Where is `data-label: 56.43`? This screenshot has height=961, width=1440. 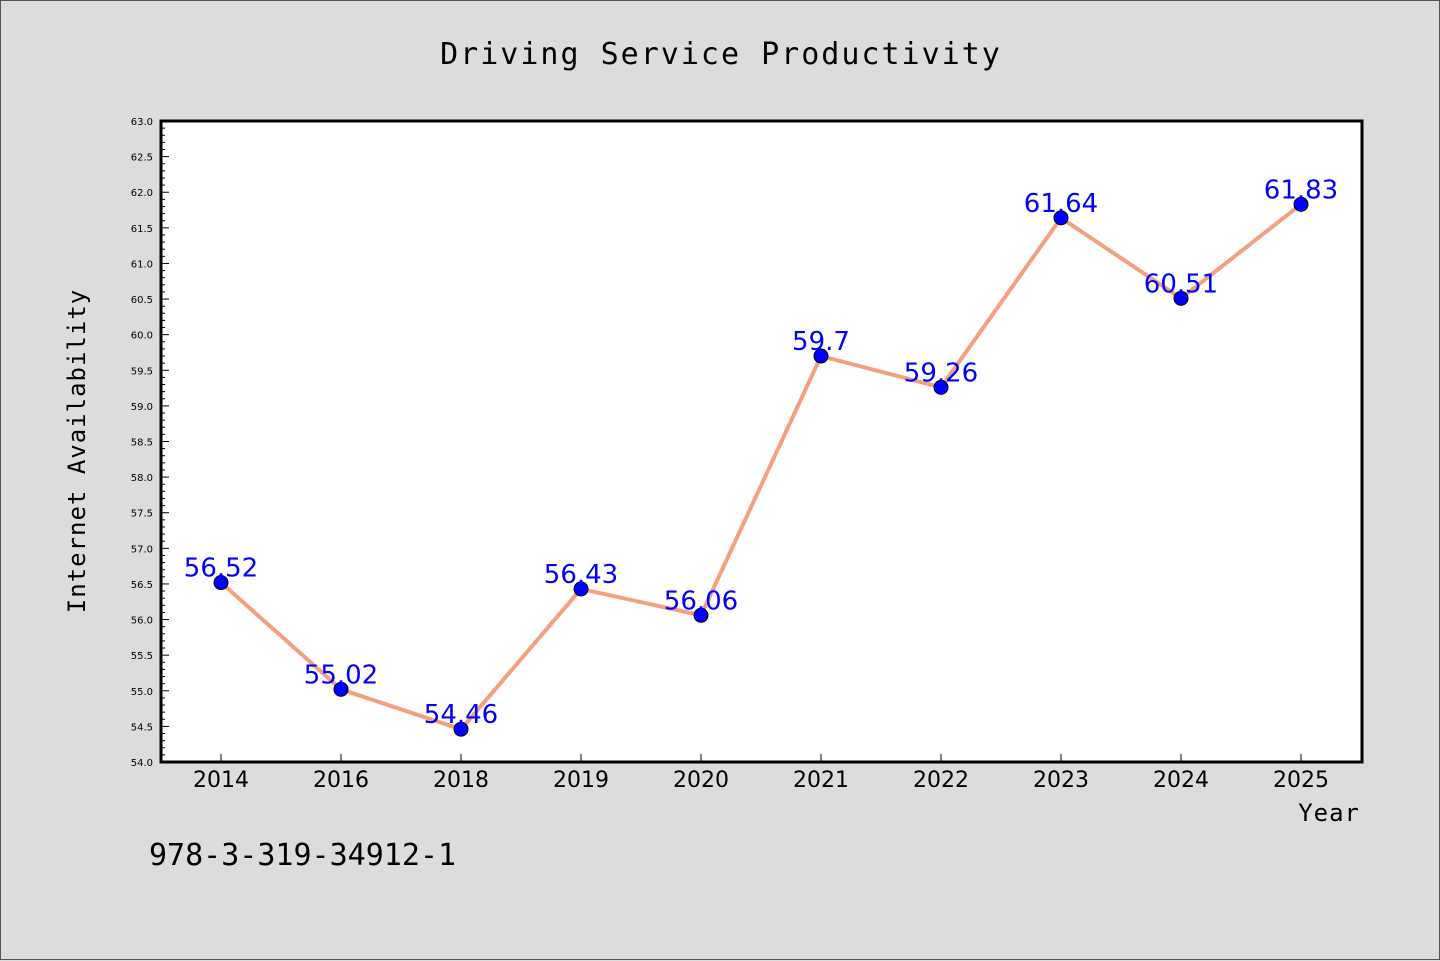
data-label: 56.43 is located at coordinates (581, 575).